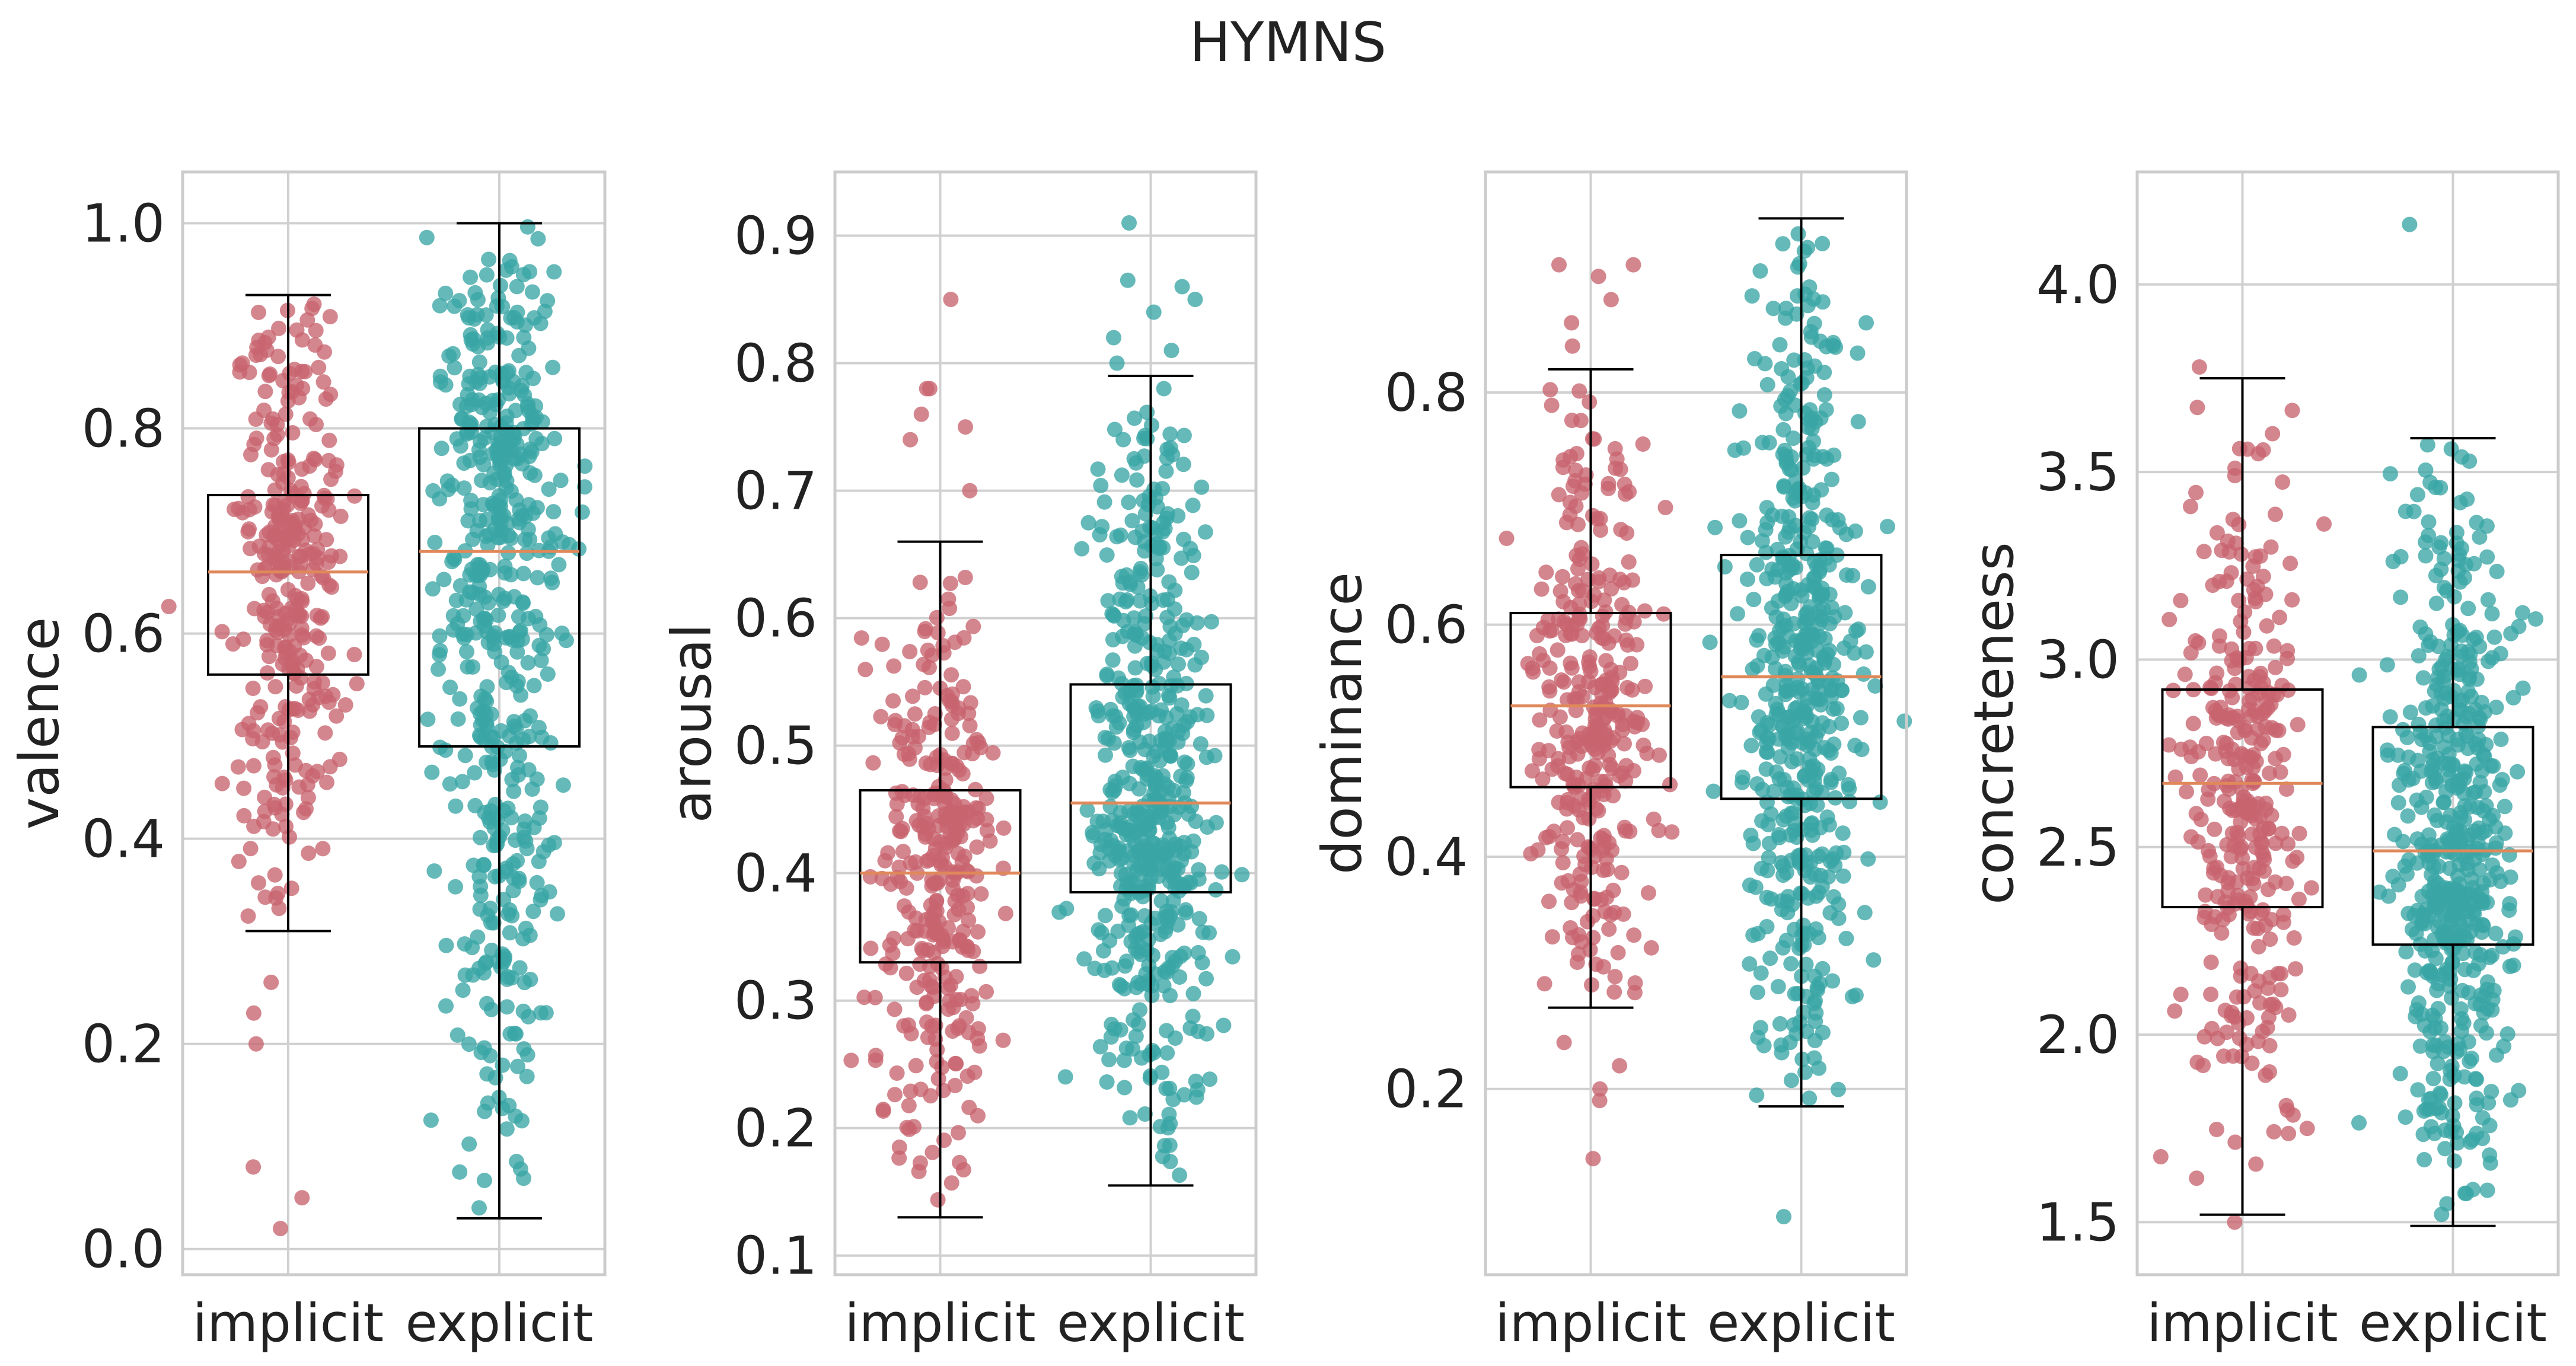  I want to click on iqr-box, so click(2452, 836).